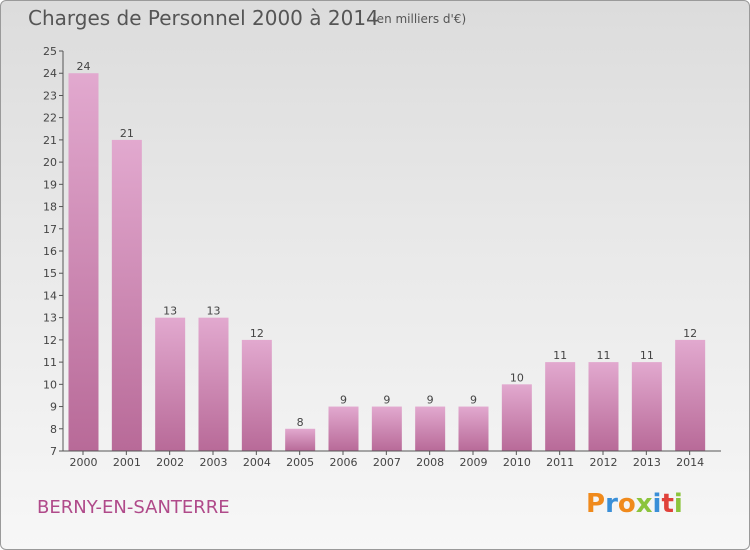 The height and width of the screenshot is (550, 750). What do you see at coordinates (626, 504) in the screenshot?
I see `logo-letter: o` at bounding box center [626, 504].